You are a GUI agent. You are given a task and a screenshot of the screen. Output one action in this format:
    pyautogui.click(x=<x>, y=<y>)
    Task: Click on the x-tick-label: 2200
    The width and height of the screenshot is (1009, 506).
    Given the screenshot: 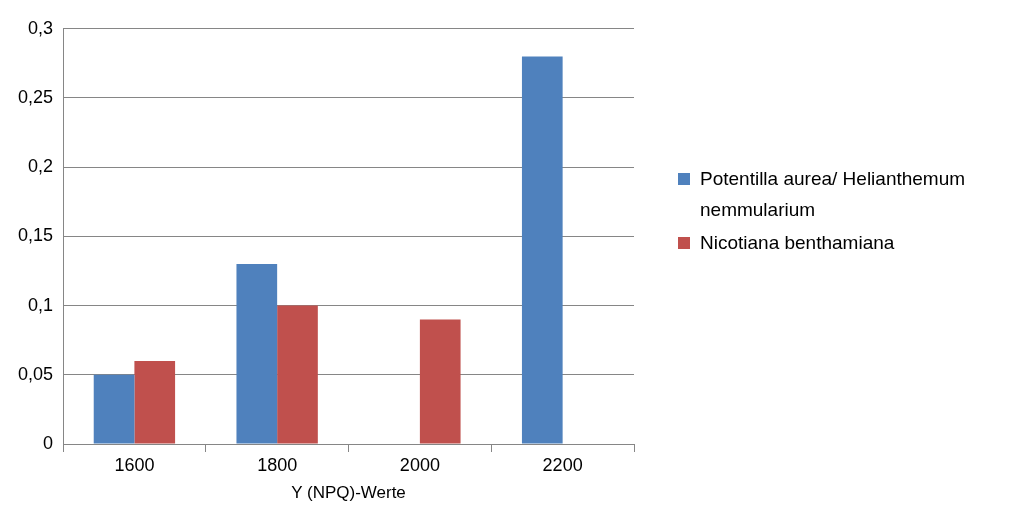 What is the action you would take?
    pyautogui.click(x=562, y=464)
    